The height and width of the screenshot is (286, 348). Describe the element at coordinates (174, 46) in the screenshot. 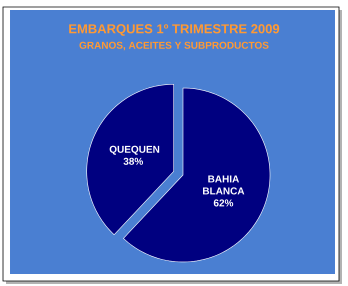

I see `chart-subtitle: GRANOS, ACEITES Y SUBPRODUCTOS` at that location.